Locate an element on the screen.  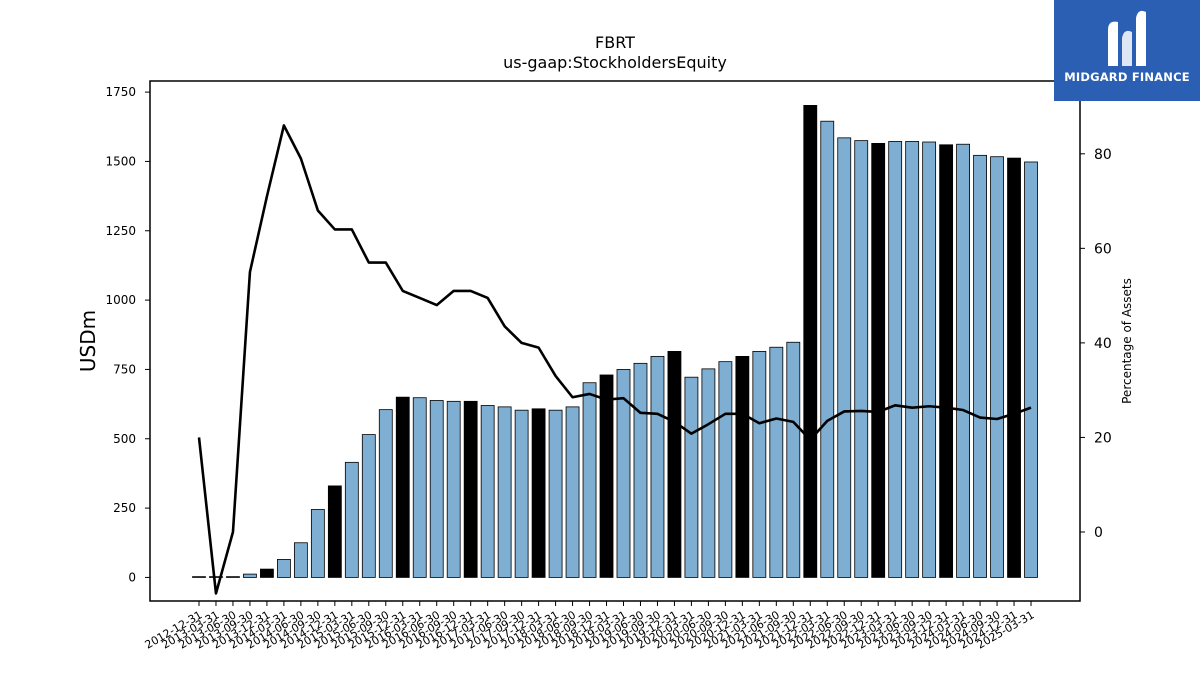
y-axis-right: 0 20 40 60 80 is located at coordinates (1096, 344).